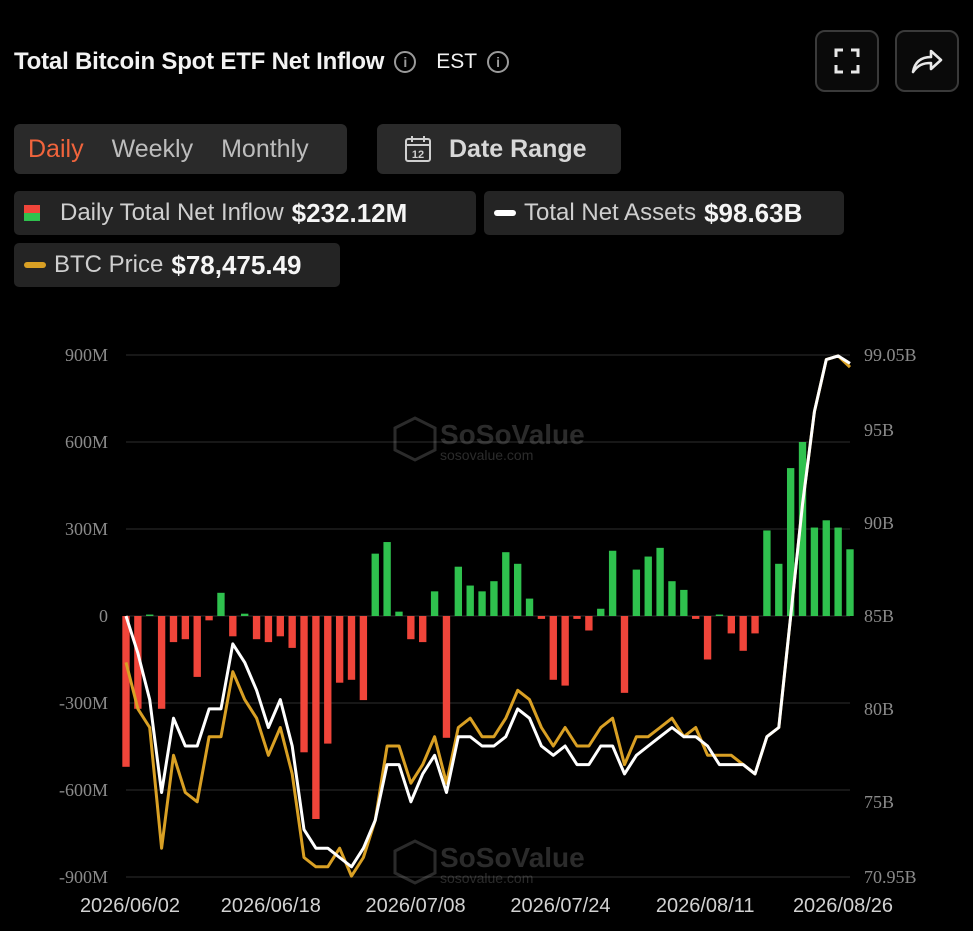 This screenshot has height=931, width=973. Describe the element at coordinates (890, 877) in the screenshot. I see `y-right-tick-label: 70.95B` at that location.